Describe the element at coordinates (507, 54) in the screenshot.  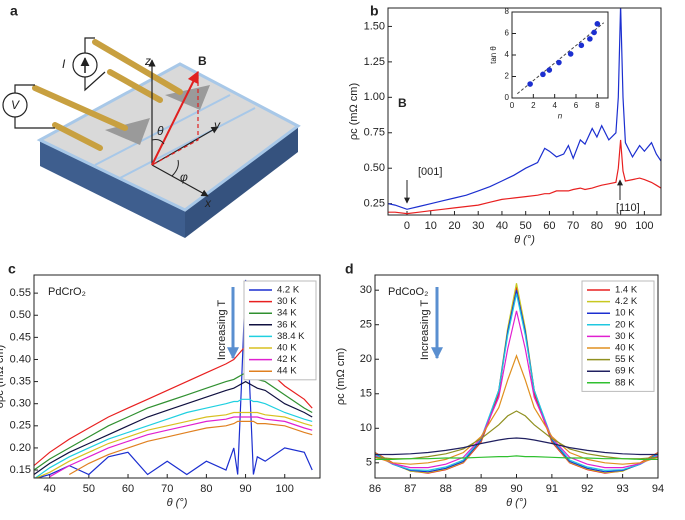
I see `y-tick-label: 4` at that location.